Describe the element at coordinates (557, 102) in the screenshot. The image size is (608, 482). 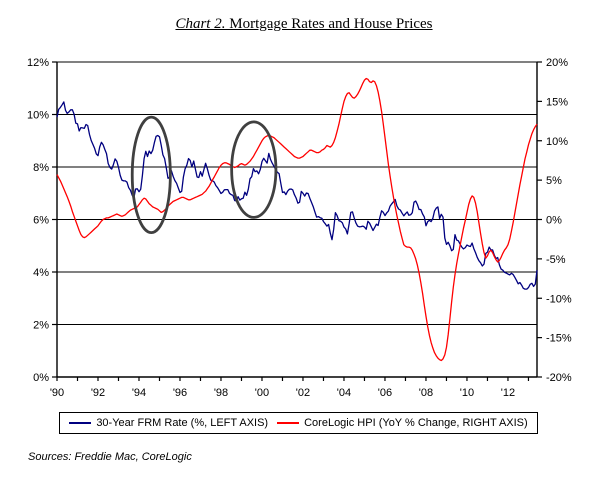
I see `right-axis-label: 15%` at that location.